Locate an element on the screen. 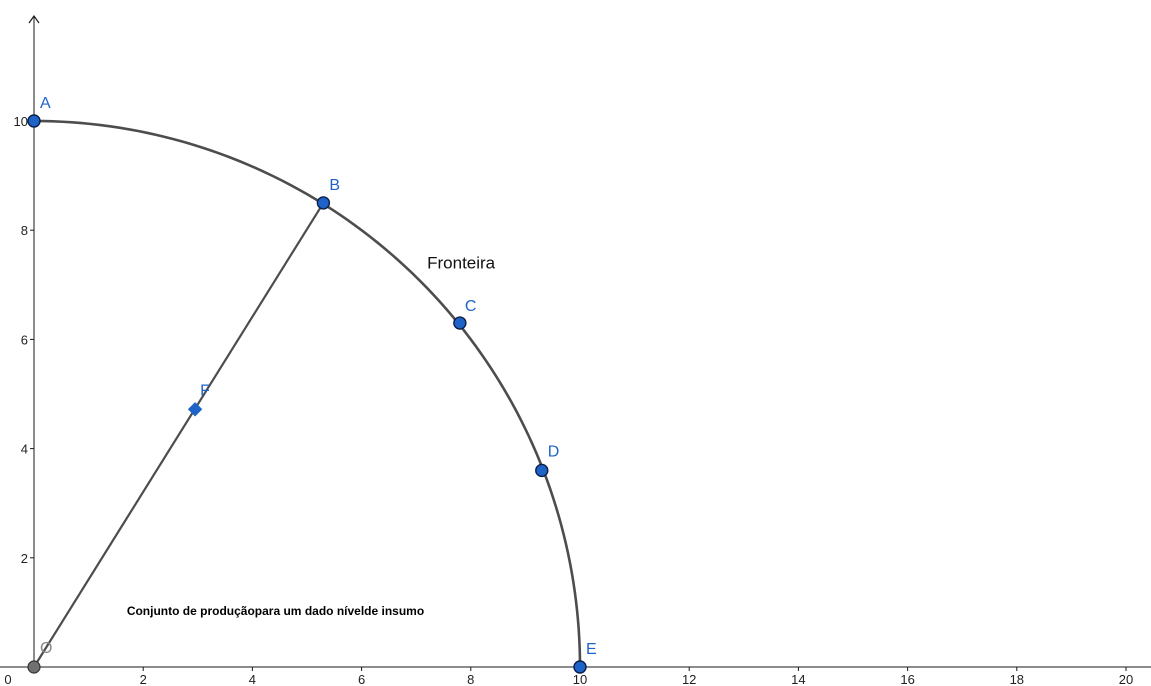 The width and height of the screenshot is (1151, 686). point-o is located at coordinates (34, 667).